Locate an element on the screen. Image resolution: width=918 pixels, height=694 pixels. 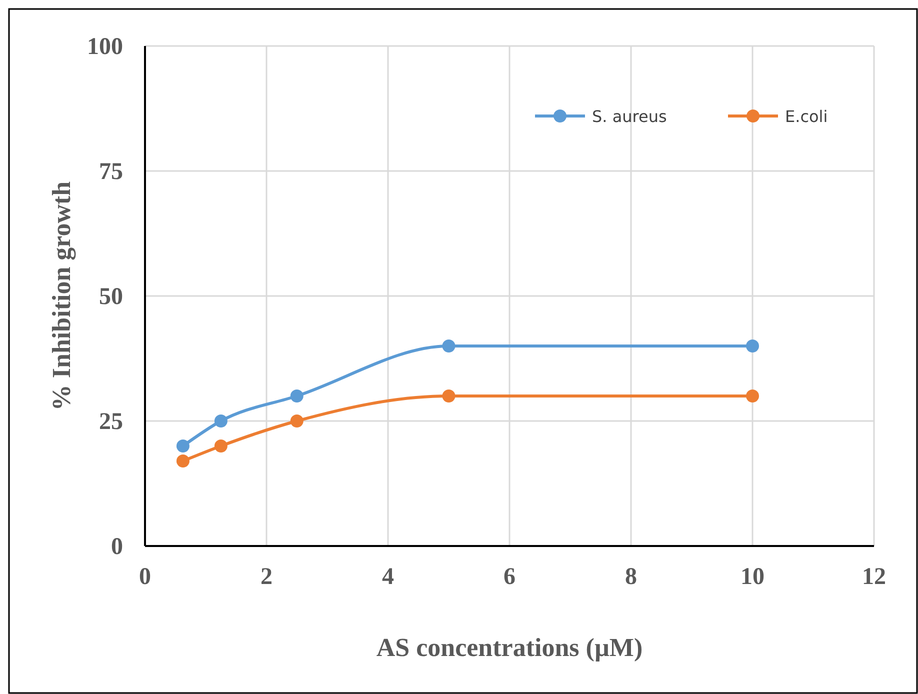
legend-label: S. aureus is located at coordinates (629, 116).